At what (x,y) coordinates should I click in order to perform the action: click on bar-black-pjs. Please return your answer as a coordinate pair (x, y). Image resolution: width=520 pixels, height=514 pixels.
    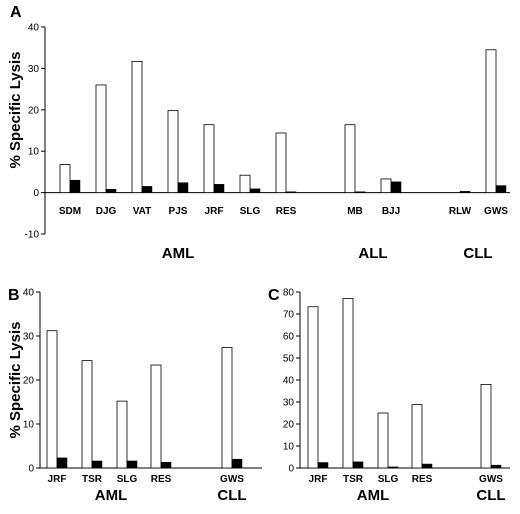
    Looking at the image, I should click on (183, 187).